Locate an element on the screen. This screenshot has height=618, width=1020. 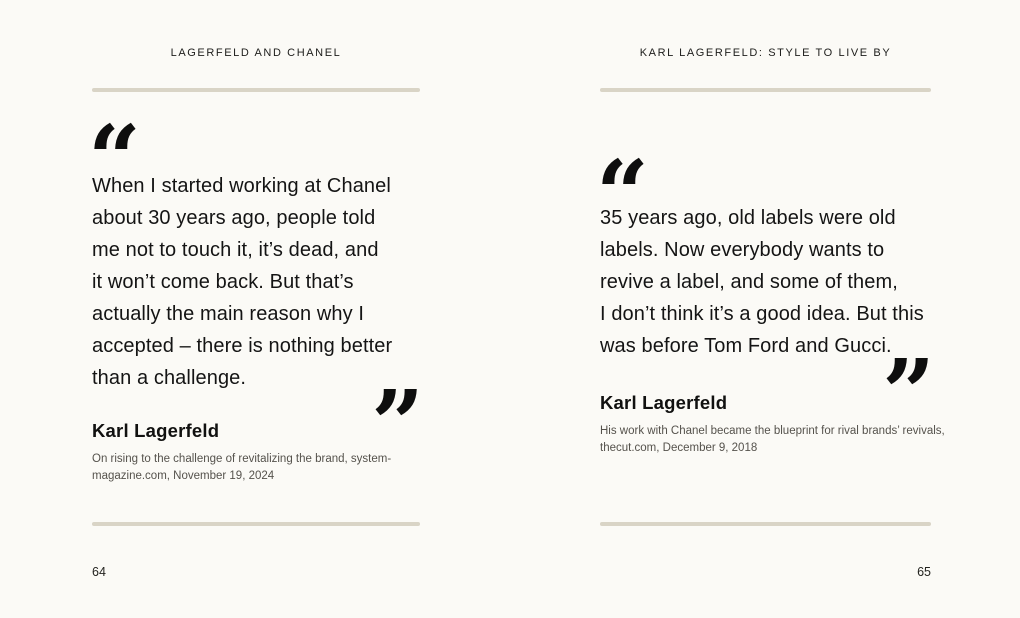
page-number: 64 is located at coordinates (99, 572).